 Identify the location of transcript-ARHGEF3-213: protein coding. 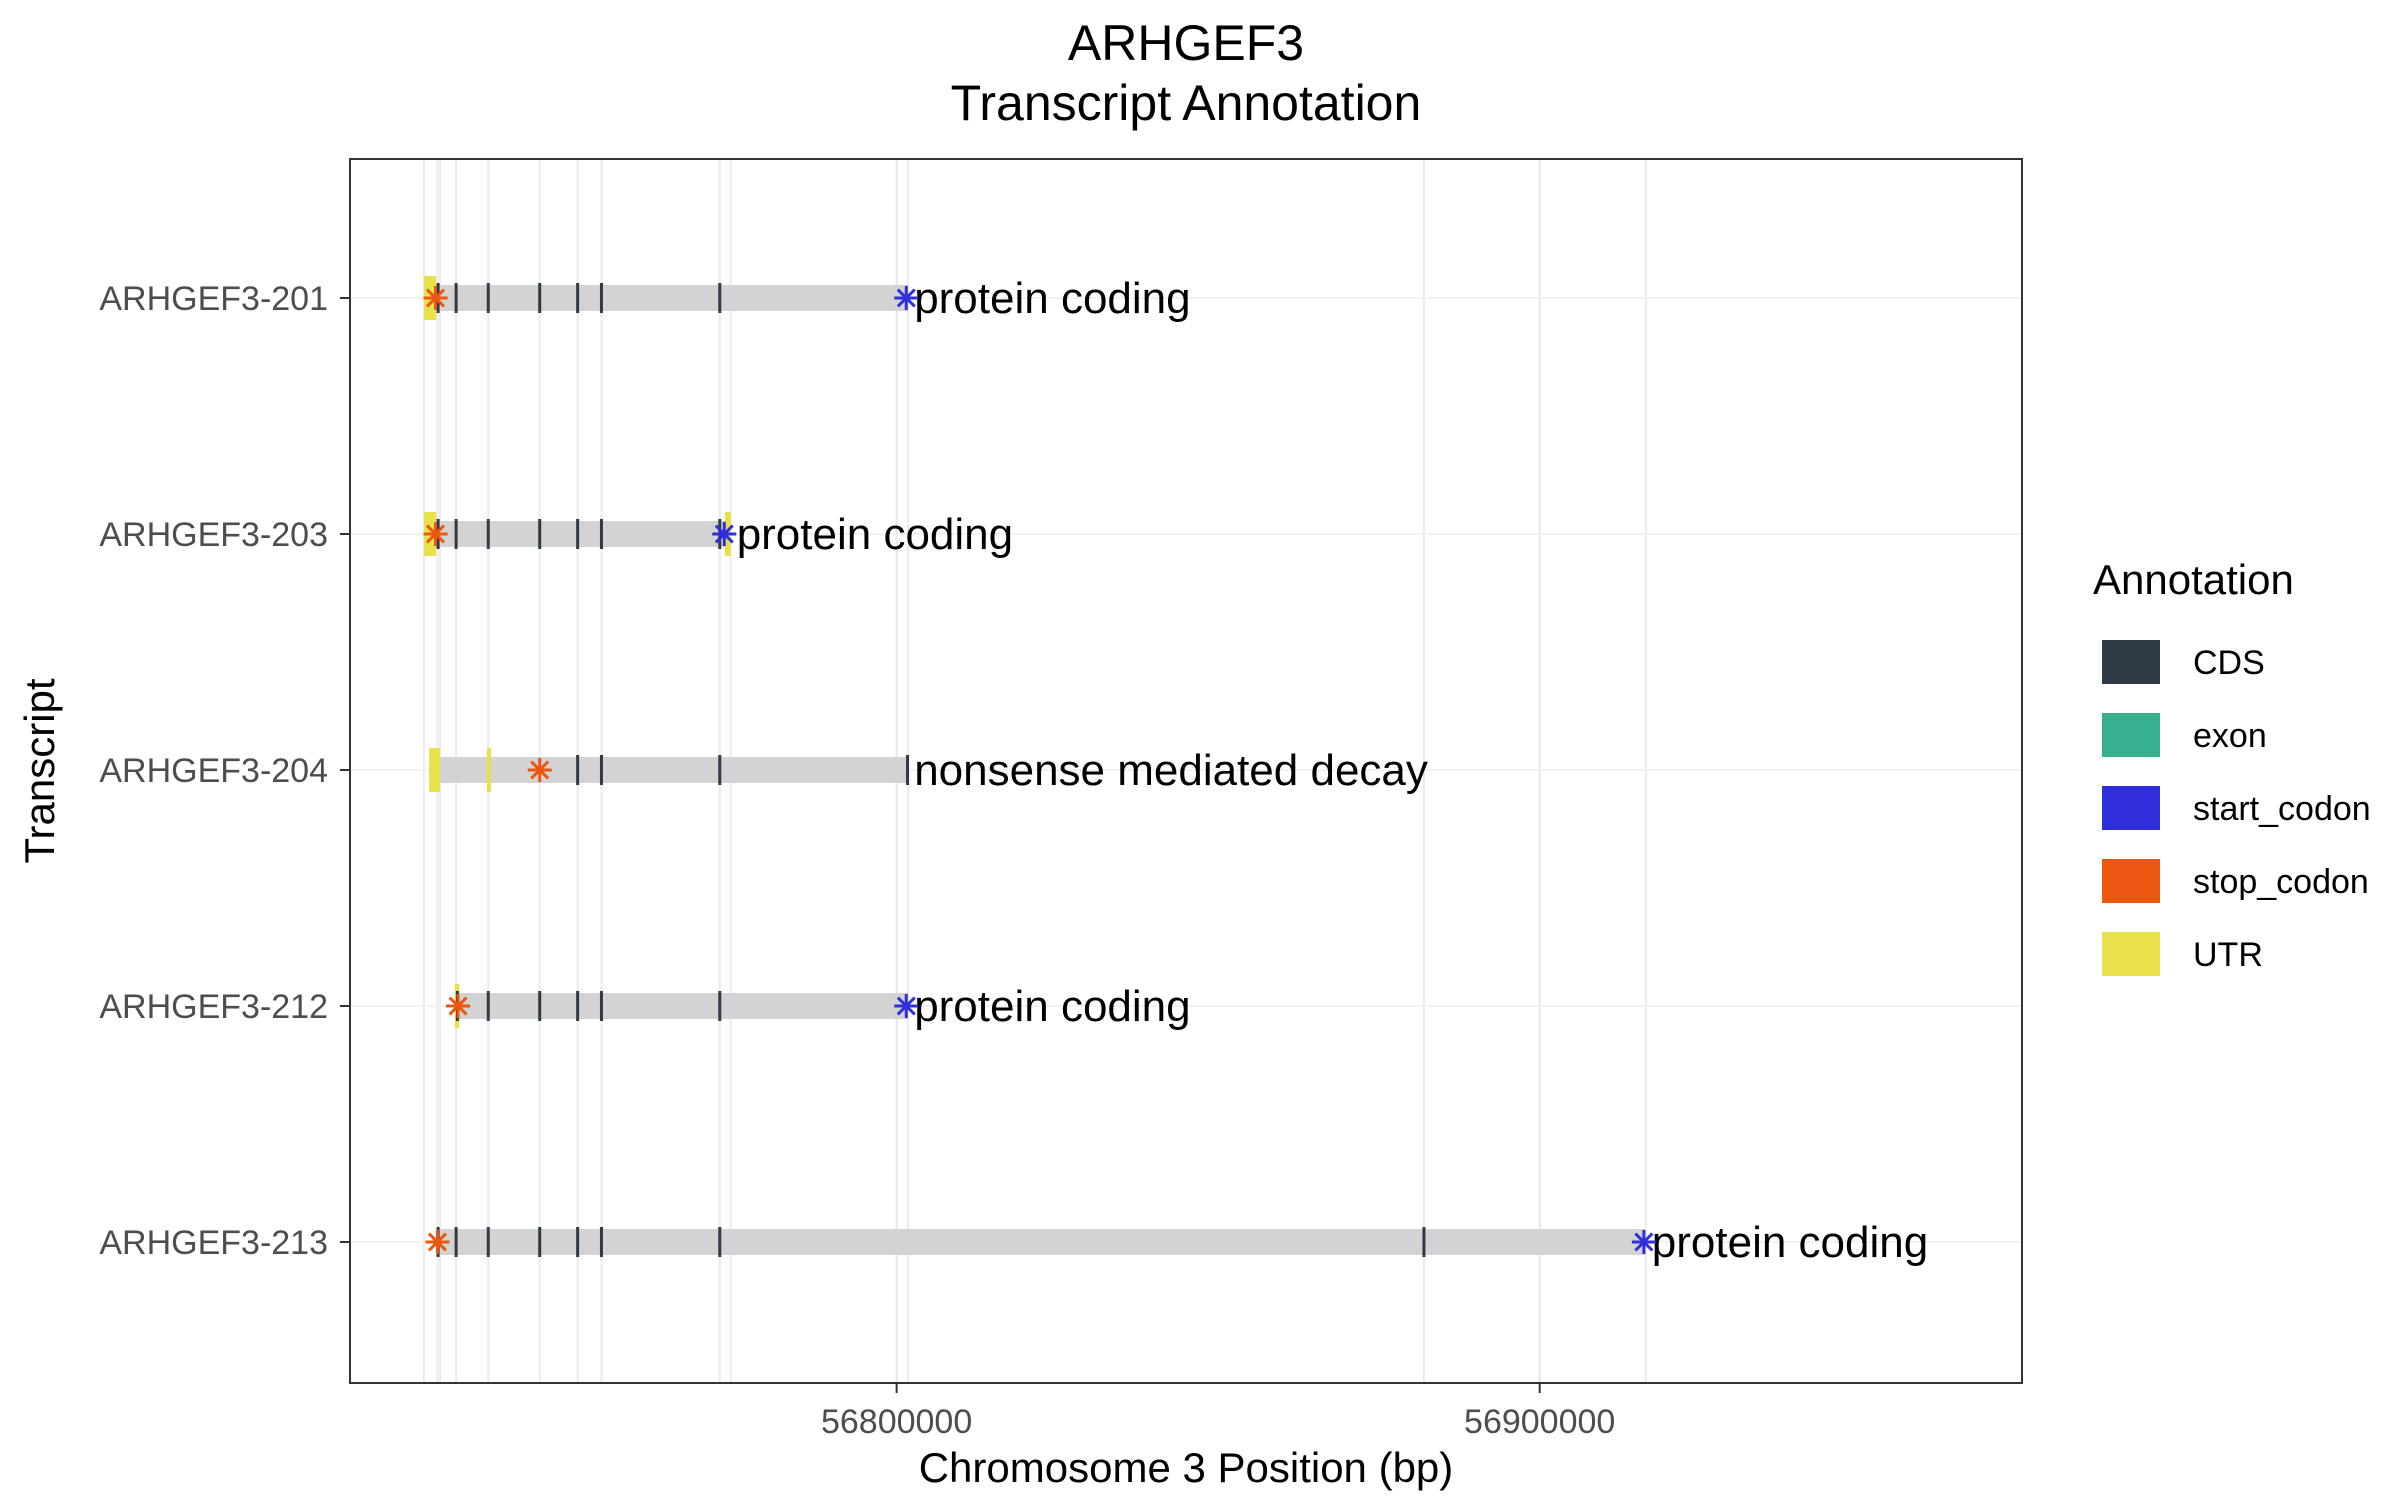
(1182, 1242).